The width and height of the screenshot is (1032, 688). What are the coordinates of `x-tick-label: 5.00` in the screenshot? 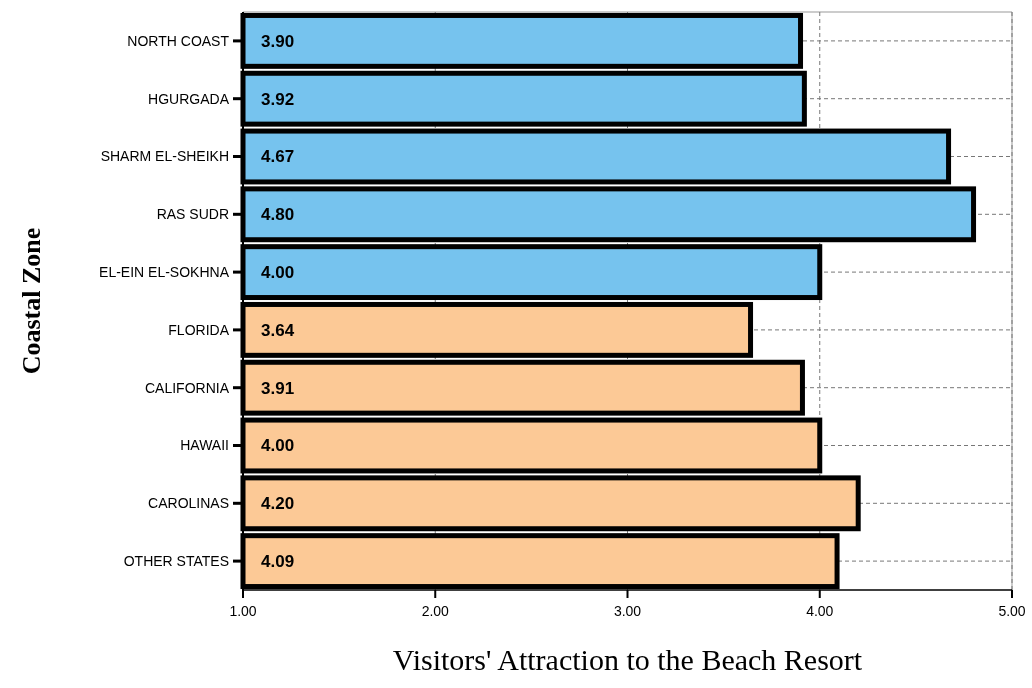 It's located at (1012, 611).